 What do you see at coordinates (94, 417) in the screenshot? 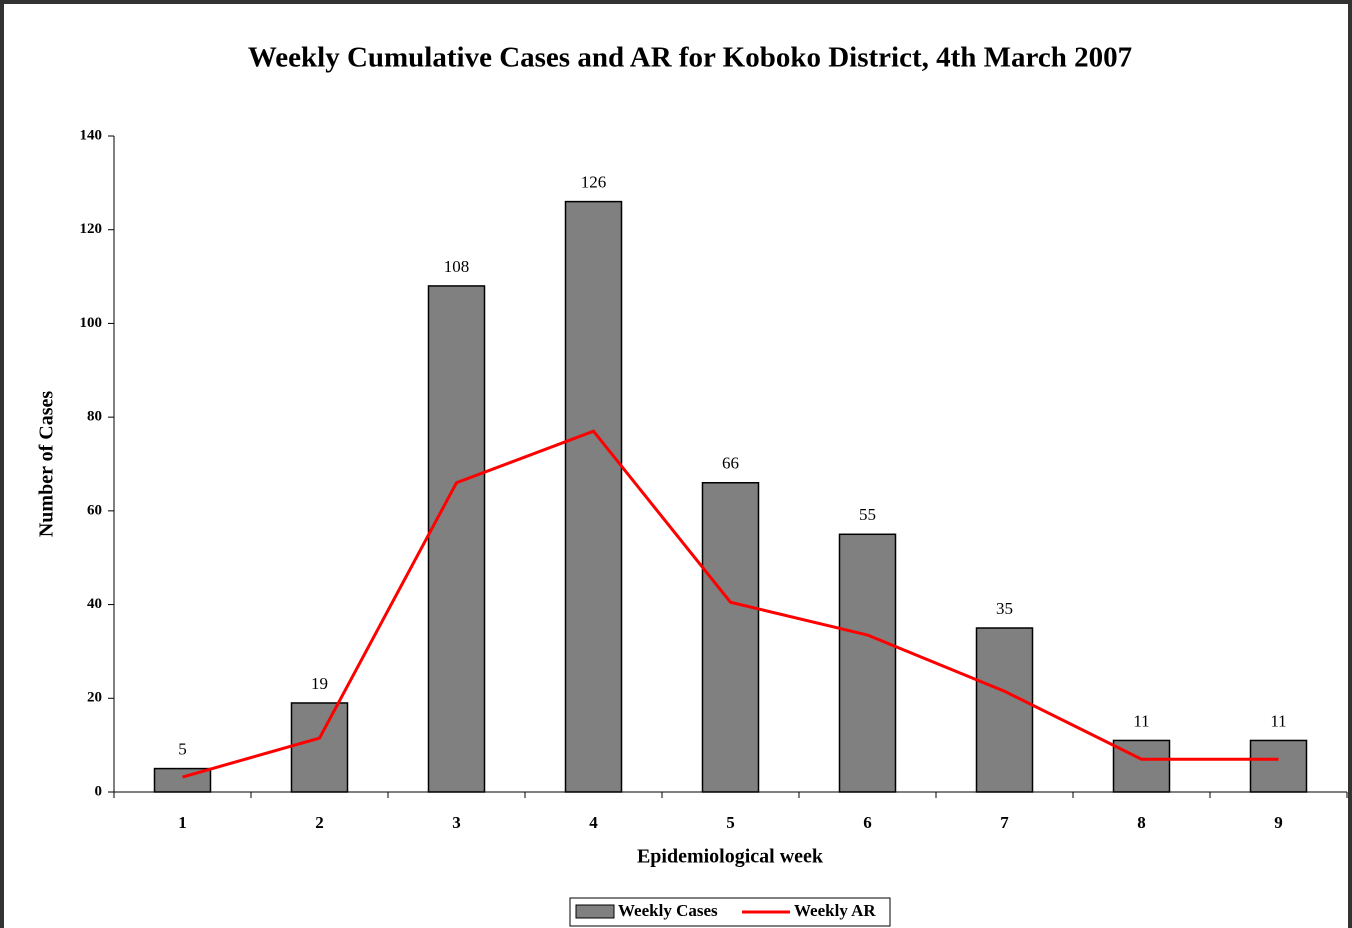
I see `y-tick-label: 80` at bounding box center [94, 417].